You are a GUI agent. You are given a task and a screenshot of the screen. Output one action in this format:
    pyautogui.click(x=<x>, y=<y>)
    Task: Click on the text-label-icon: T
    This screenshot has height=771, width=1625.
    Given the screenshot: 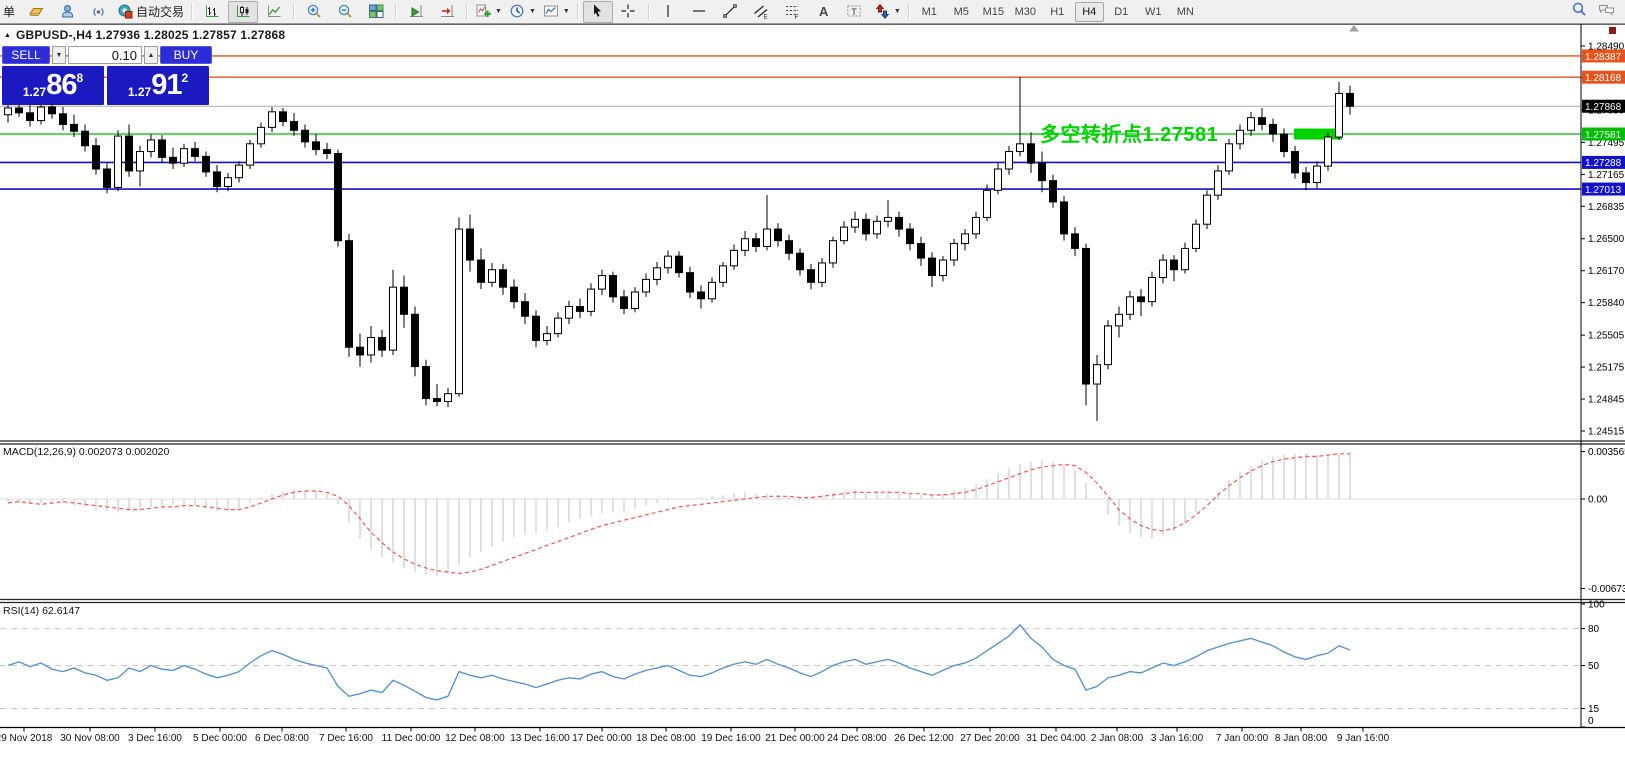 What is the action you would take?
    pyautogui.click(x=855, y=12)
    